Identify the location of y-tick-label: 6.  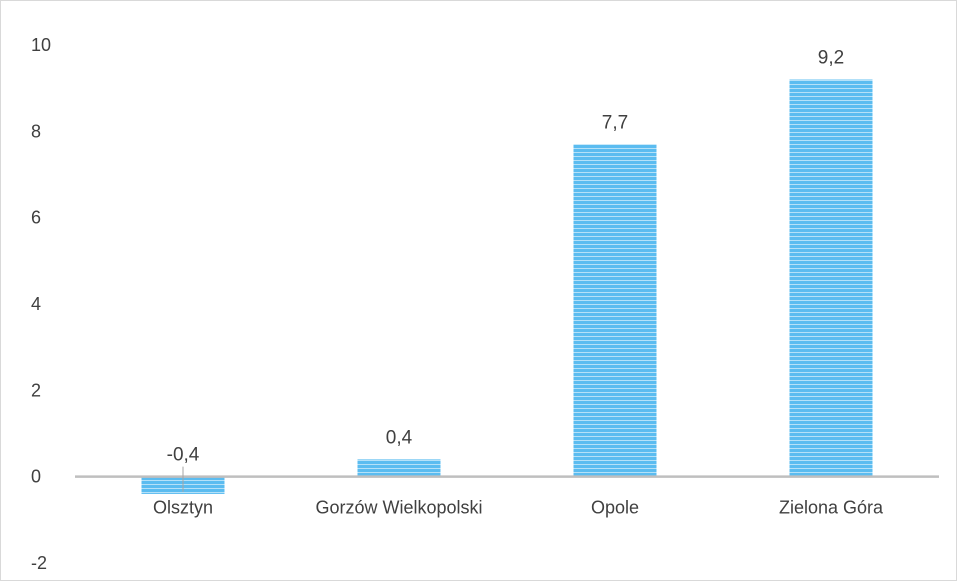
(36, 218).